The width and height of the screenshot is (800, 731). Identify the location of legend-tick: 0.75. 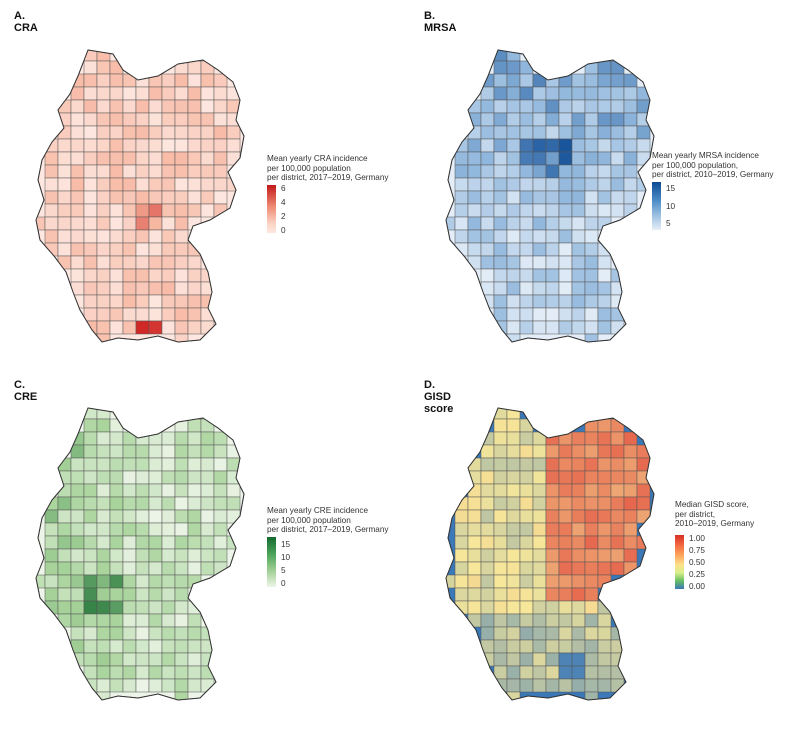
(697, 550).